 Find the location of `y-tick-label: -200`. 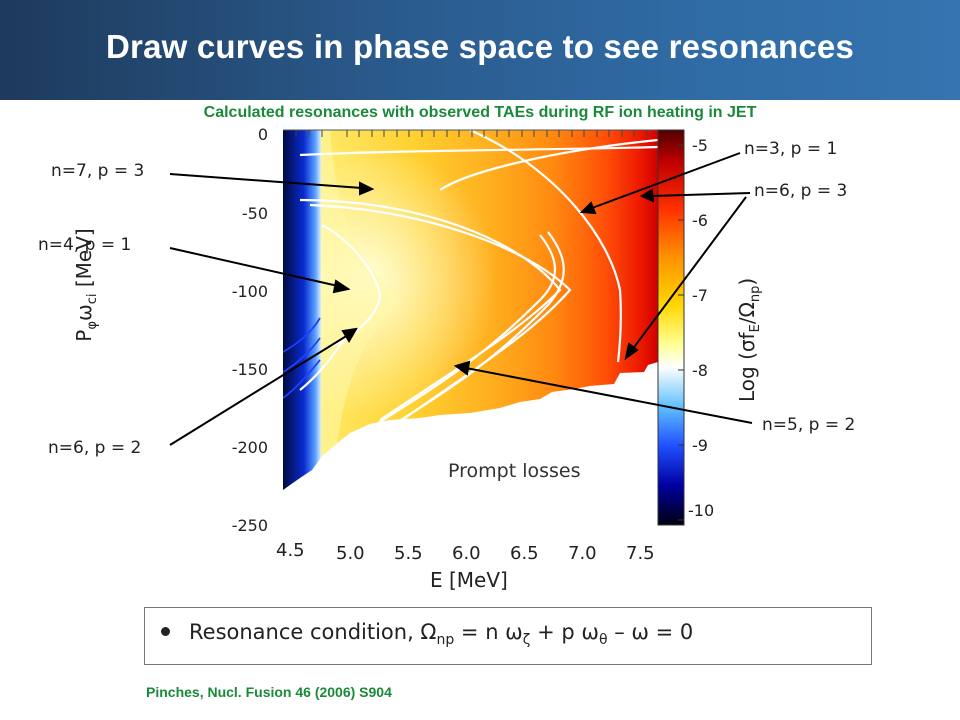

y-tick-label: -200 is located at coordinates (250, 447).